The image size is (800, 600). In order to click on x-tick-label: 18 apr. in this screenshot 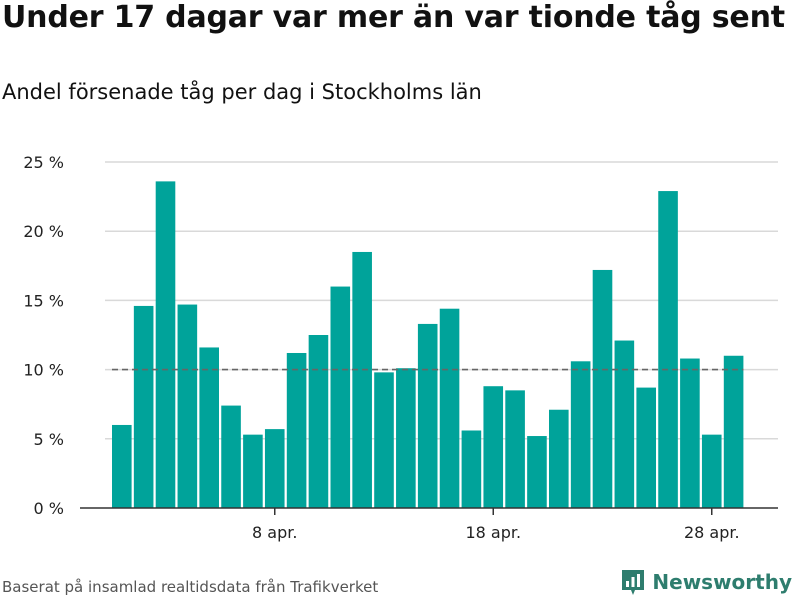, I will do `click(493, 532)`.